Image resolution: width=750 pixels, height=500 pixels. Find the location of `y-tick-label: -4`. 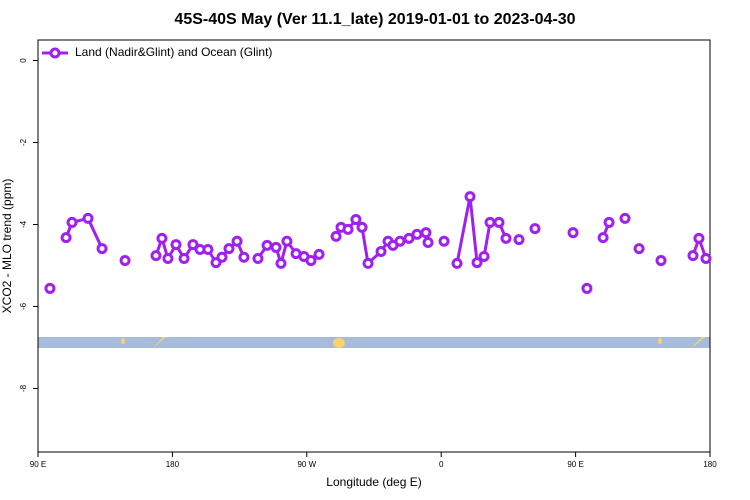

y-tick-label: -4 is located at coordinates (23, 224).